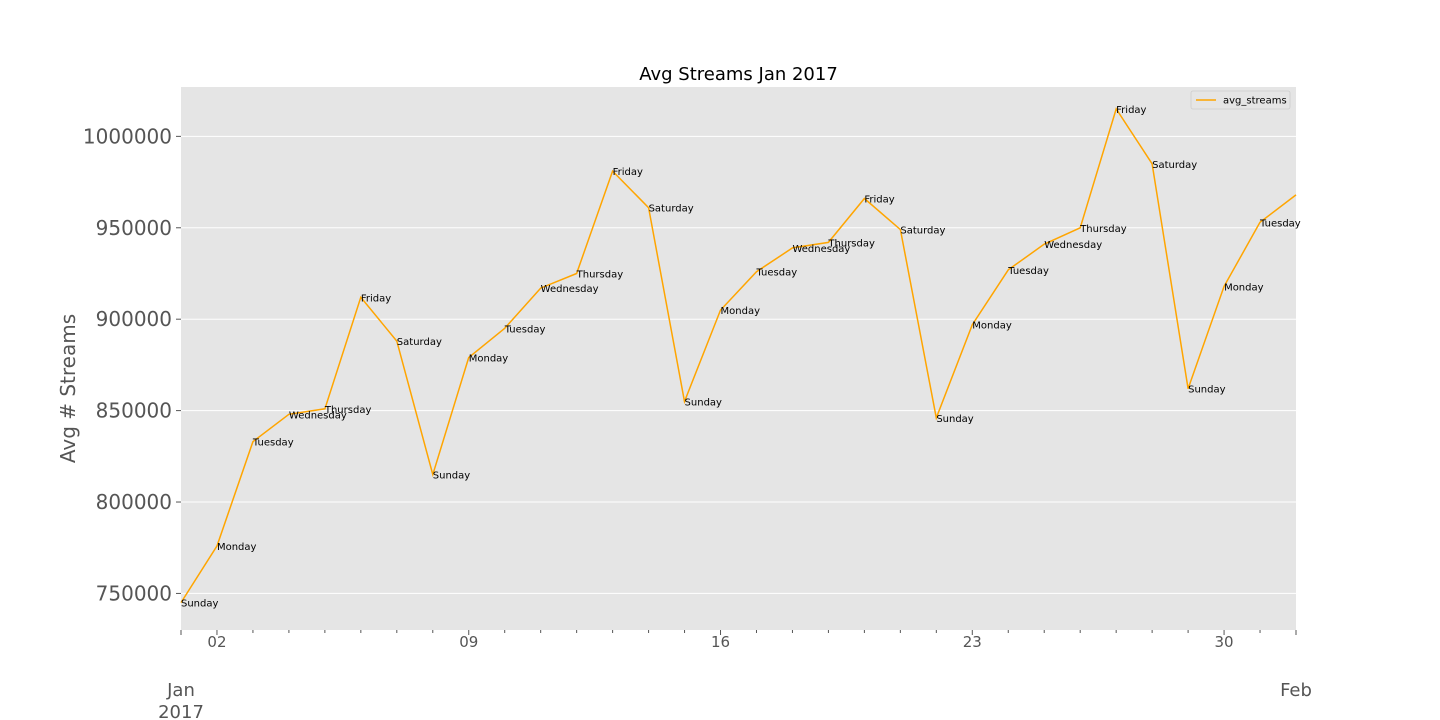  Describe the element at coordinates (1296, 690) in the screenshot. I see `x-major-label: Feb` at that location.